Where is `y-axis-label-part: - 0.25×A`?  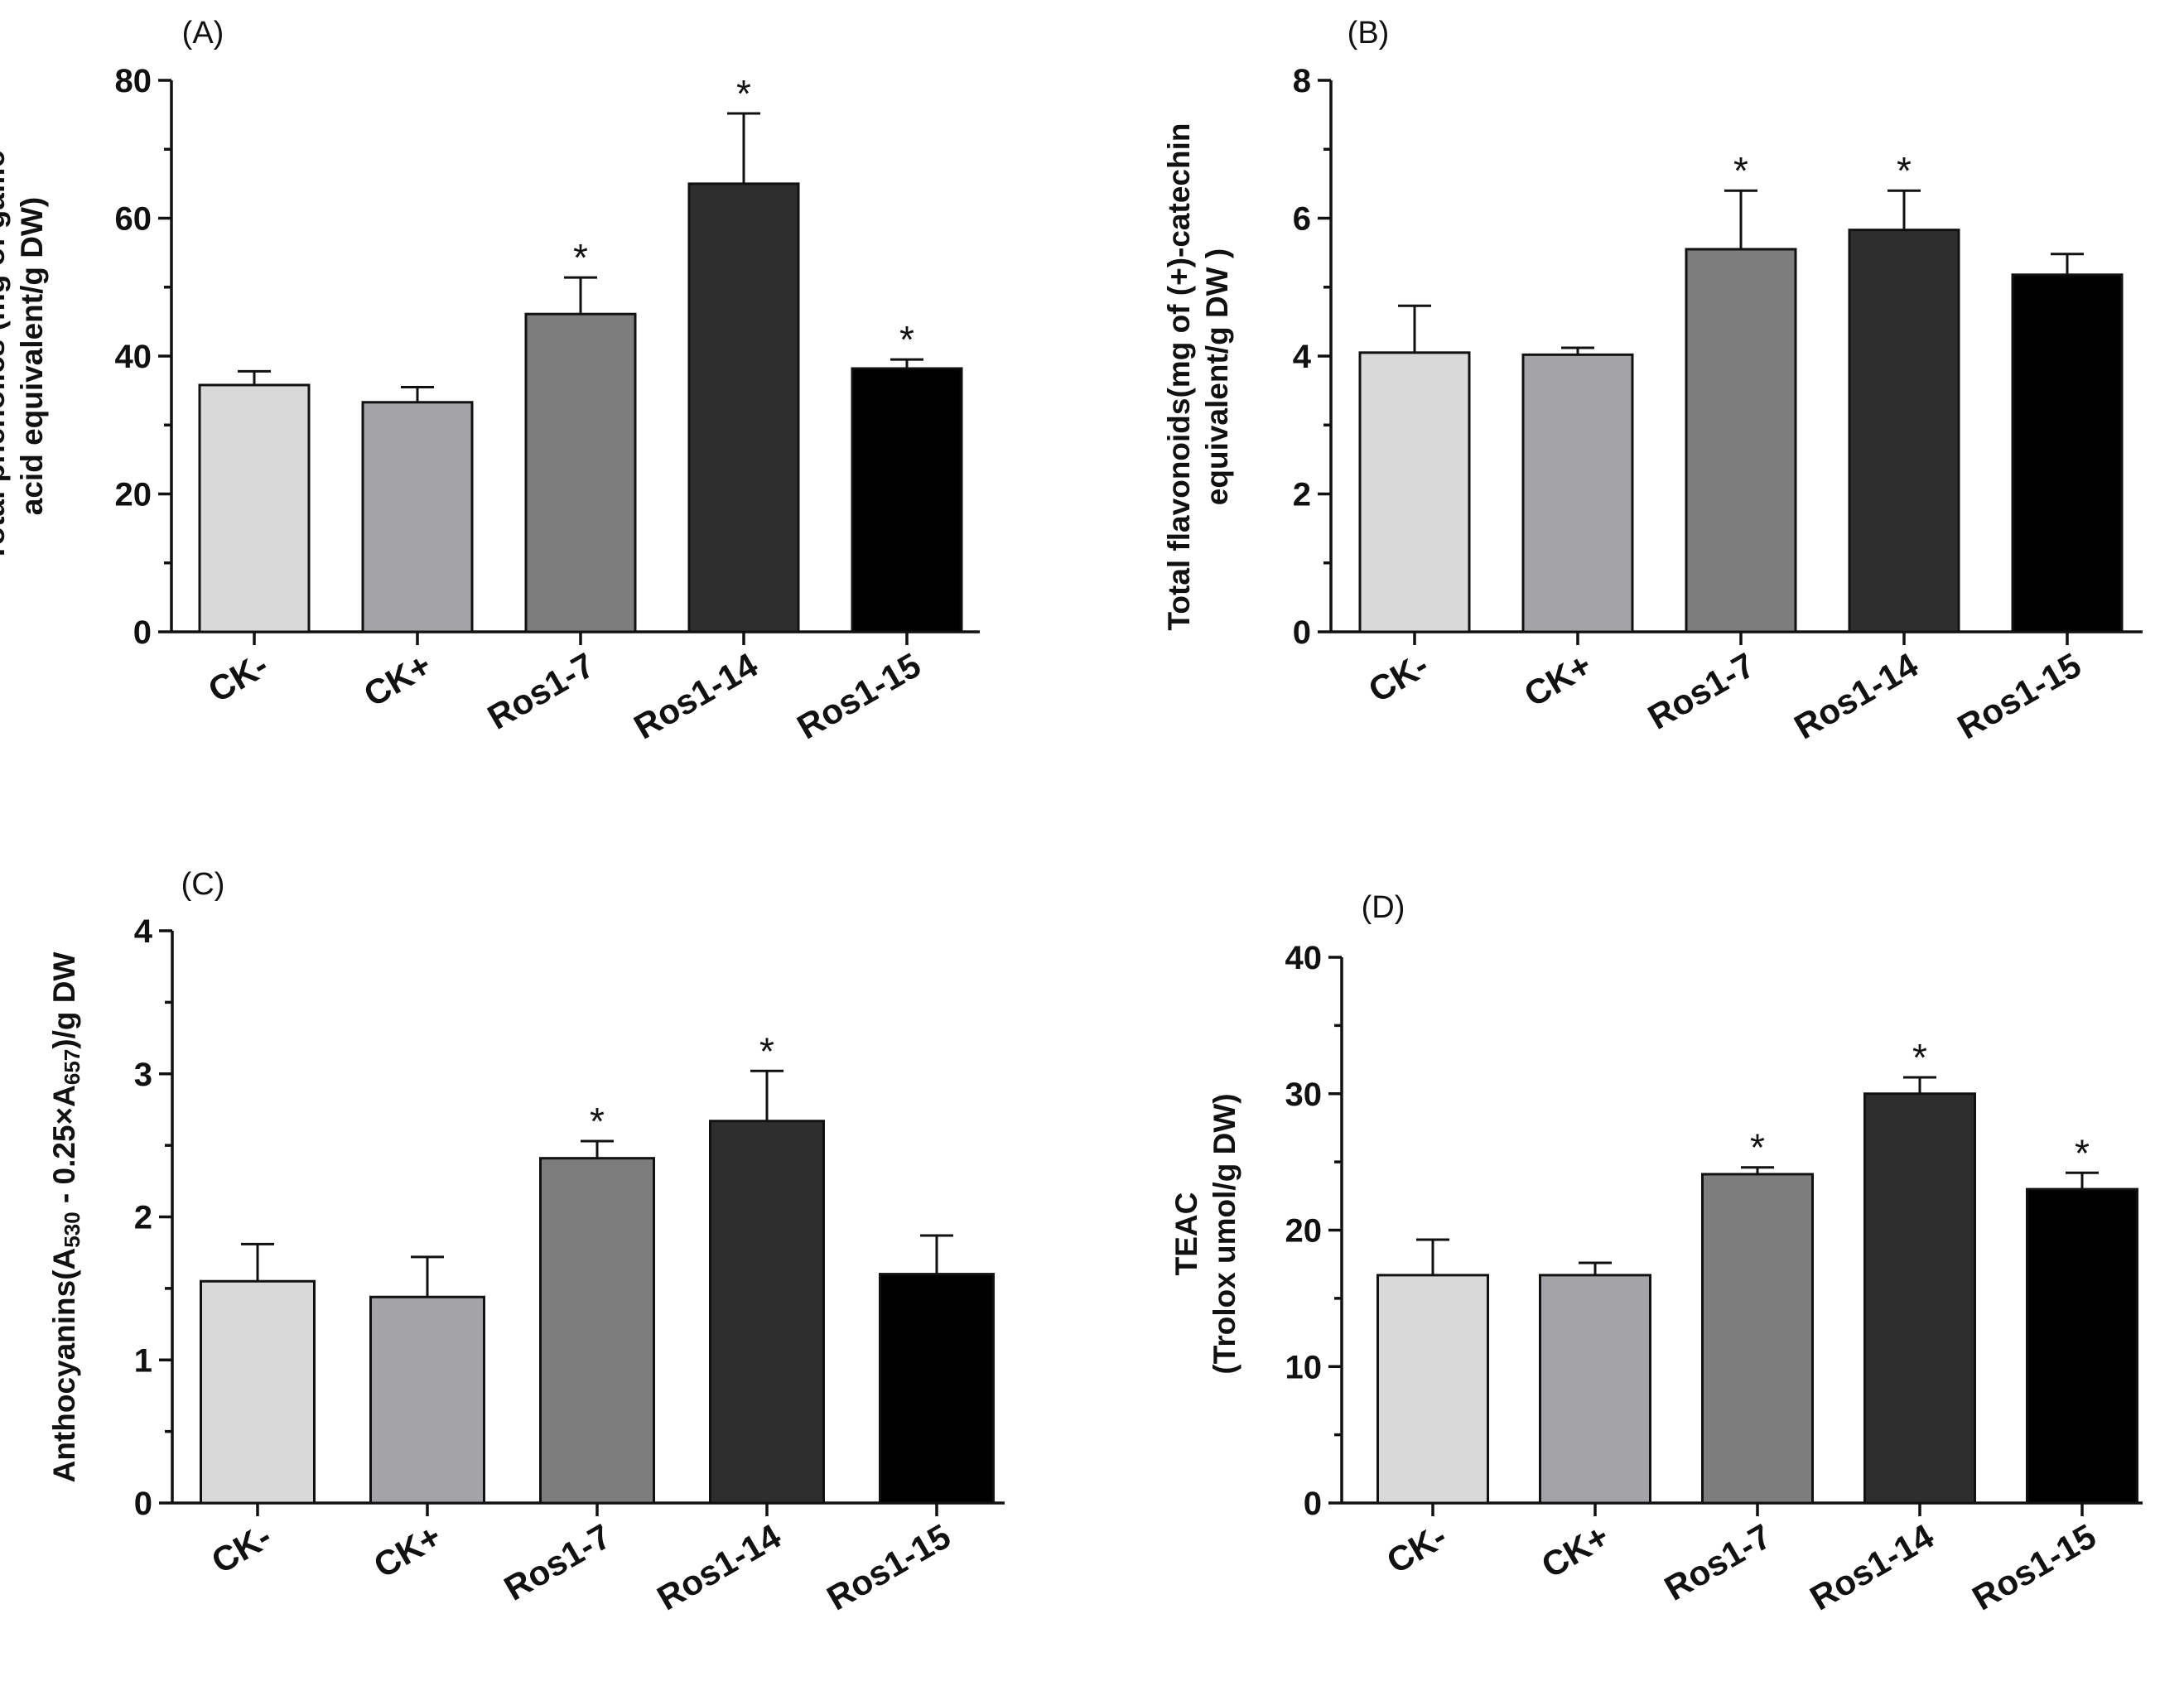
y-axis-label-part: - 0.25×A is located at coordinates (64, 1148).